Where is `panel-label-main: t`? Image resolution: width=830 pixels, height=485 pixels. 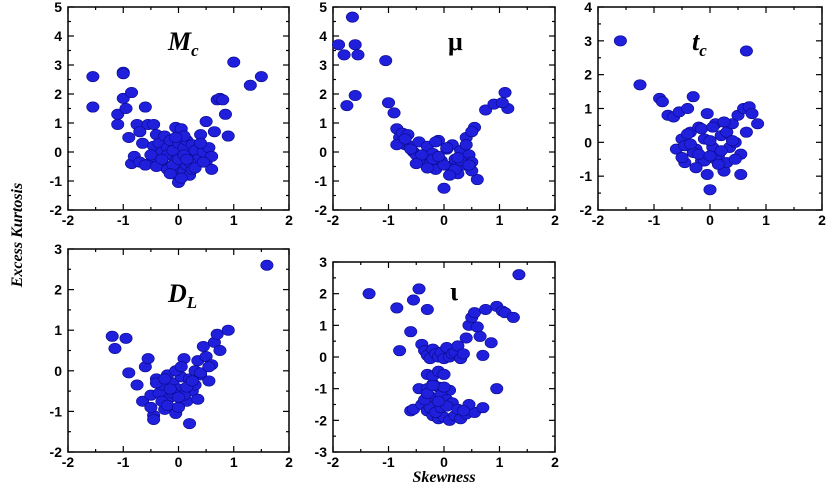
panel-label-main: t is located at coordinates (696, 41).